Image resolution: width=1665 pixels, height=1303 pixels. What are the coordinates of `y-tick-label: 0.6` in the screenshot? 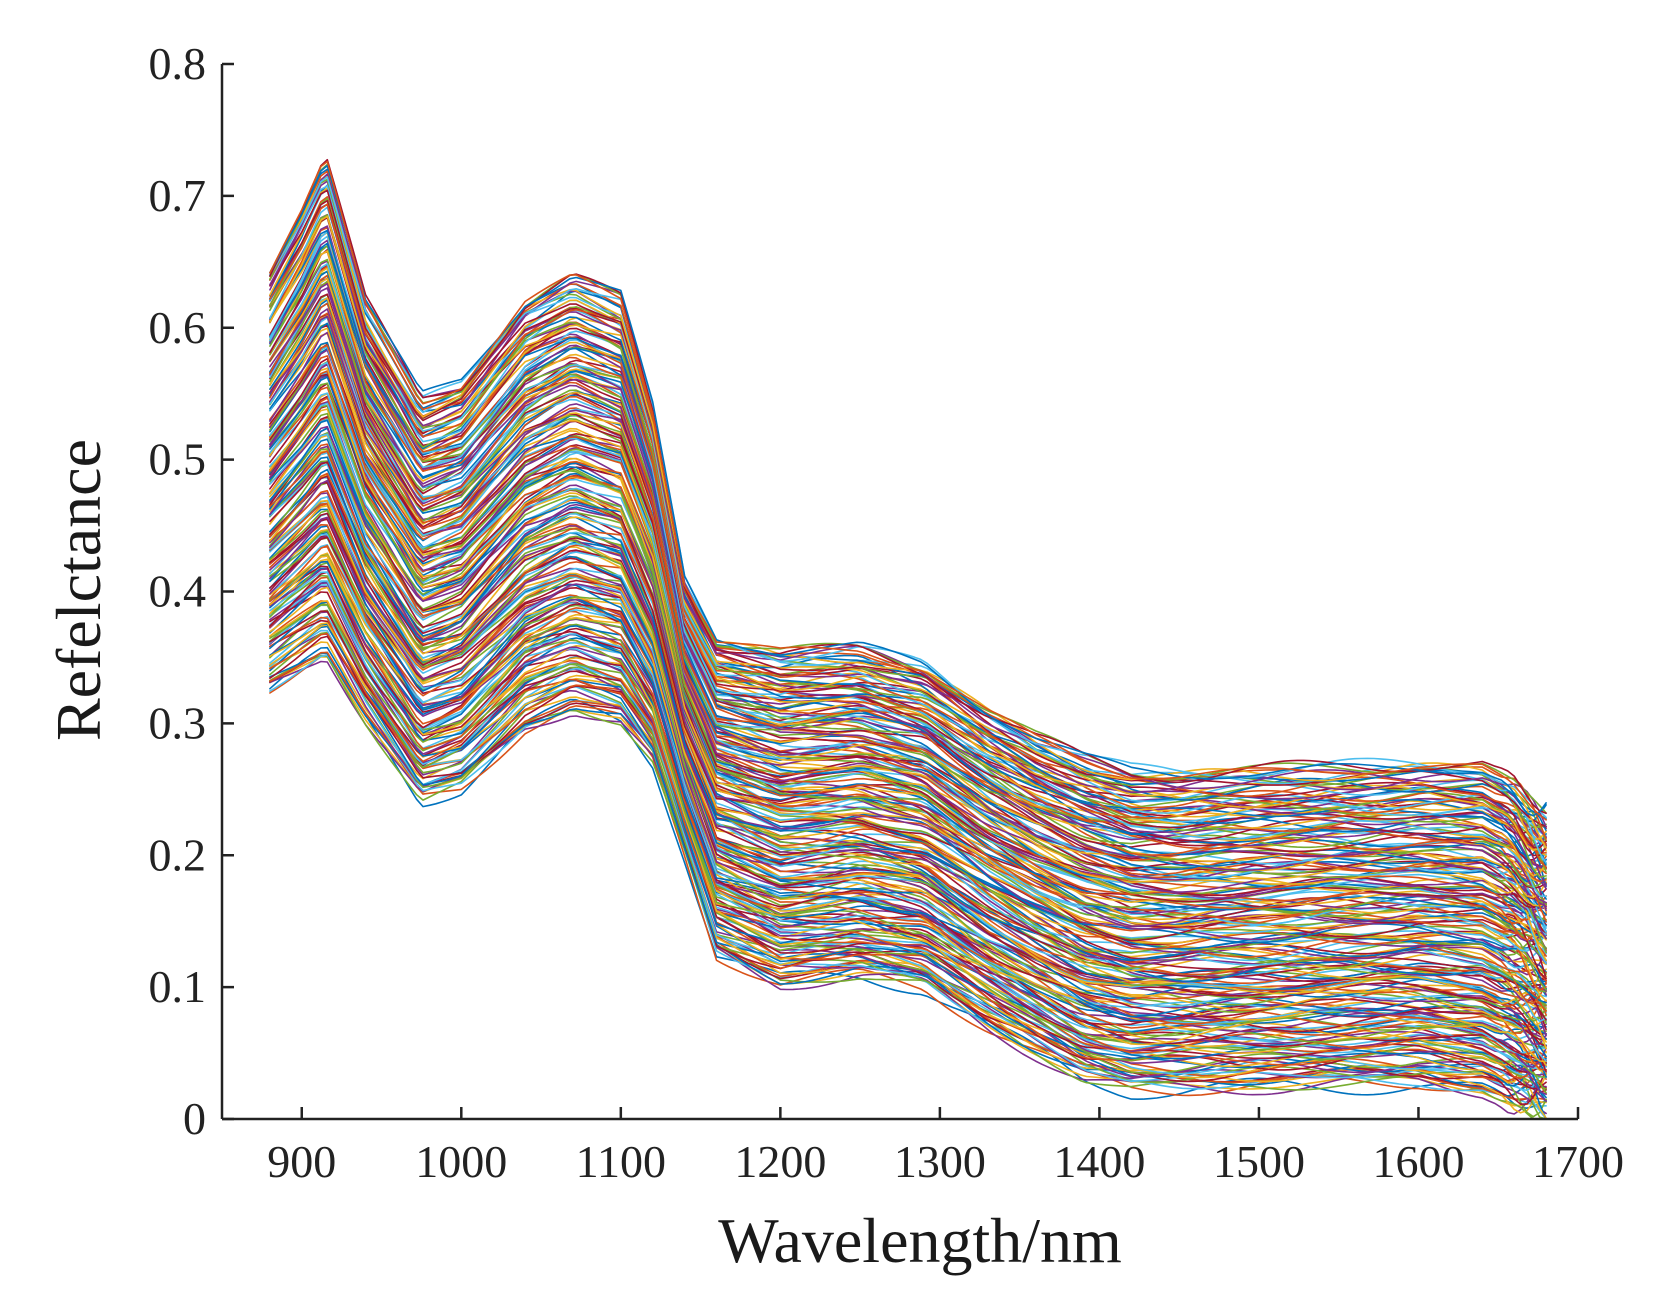 It's located at (178, 327).